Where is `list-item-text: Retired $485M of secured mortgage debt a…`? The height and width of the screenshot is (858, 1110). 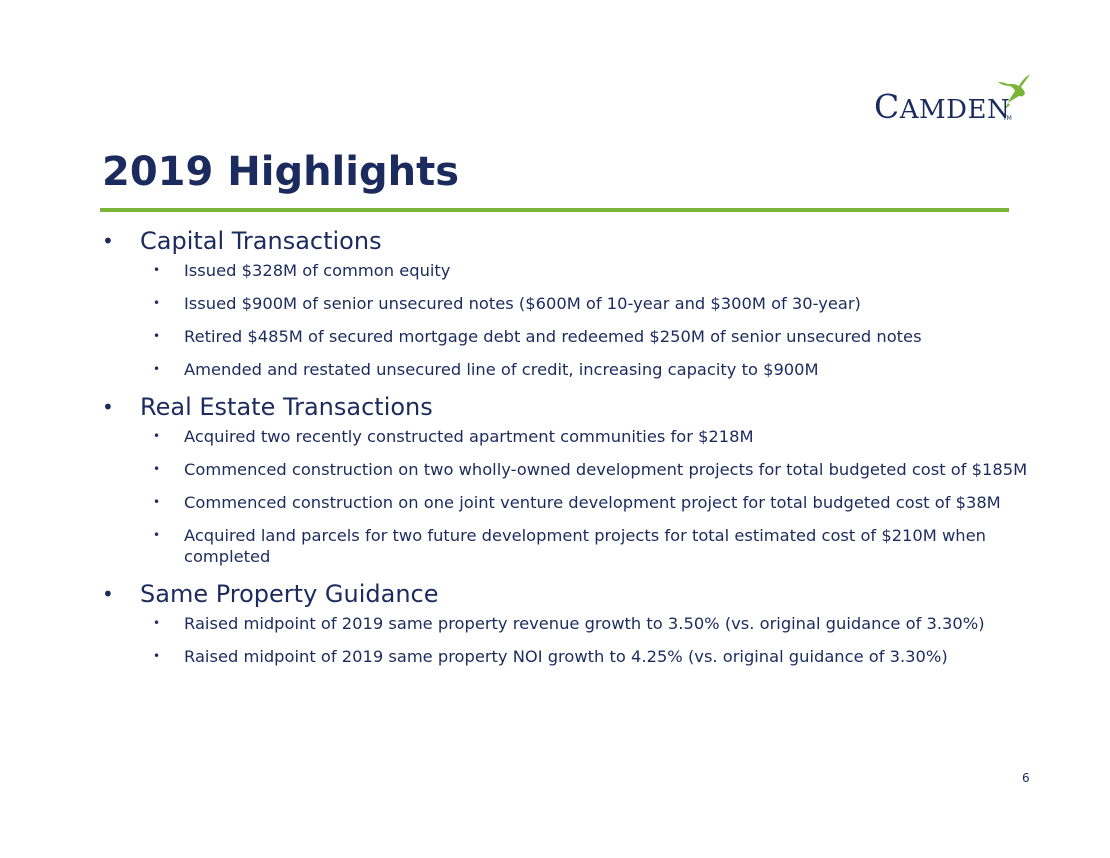 list-item-text: Retired $485M of secured mortgage debt a… is located at coordinates (553, 336).